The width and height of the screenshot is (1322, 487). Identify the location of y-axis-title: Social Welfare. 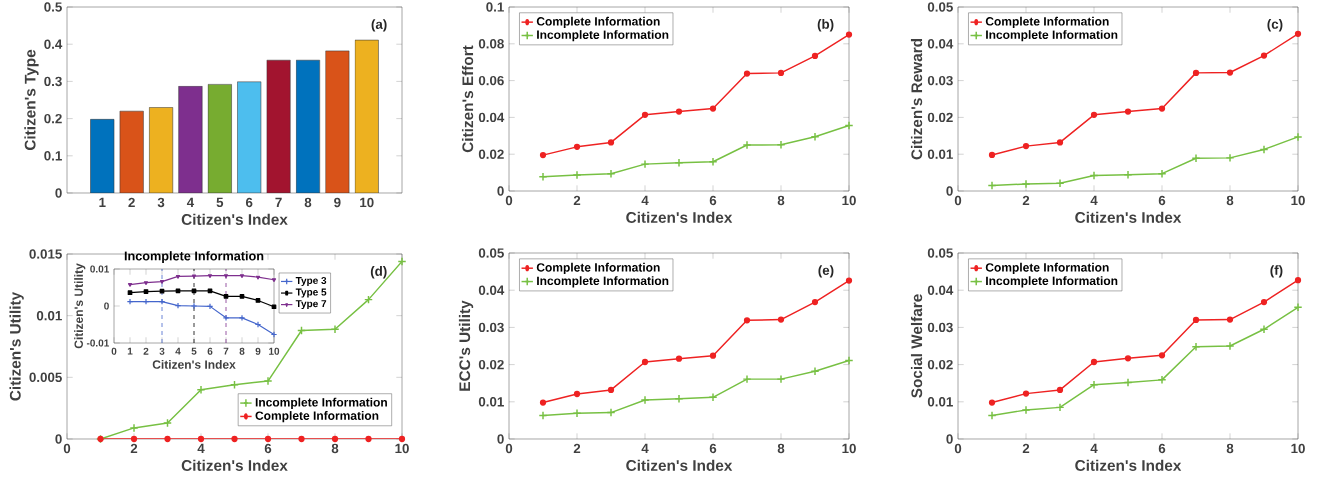
(916, 346).